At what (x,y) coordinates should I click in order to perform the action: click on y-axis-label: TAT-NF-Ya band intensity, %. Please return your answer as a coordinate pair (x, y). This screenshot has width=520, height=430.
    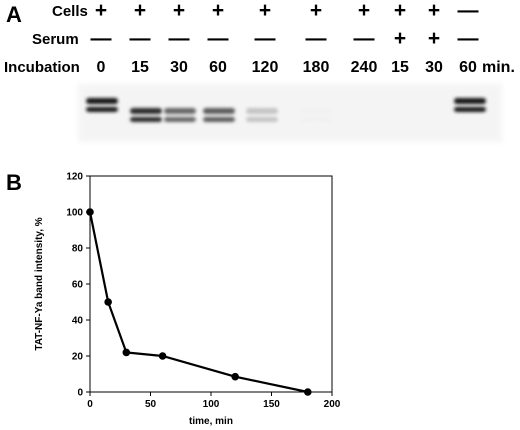
    Looking at the image, I should click on (39, 283).